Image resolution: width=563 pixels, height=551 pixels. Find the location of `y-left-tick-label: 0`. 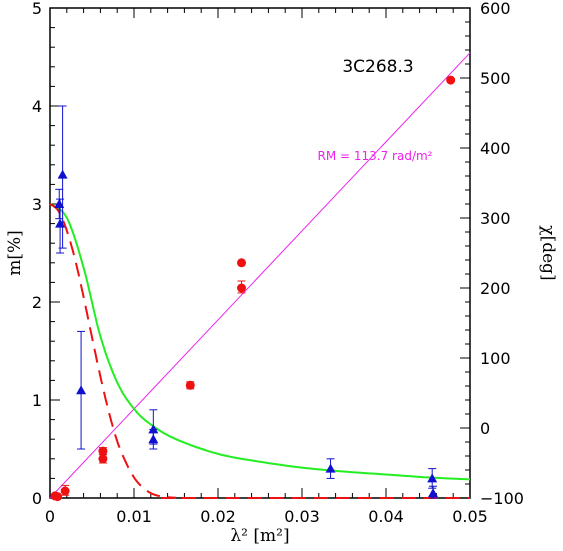

y-left-tick-label: 0 is located at coordinates (37, 498).